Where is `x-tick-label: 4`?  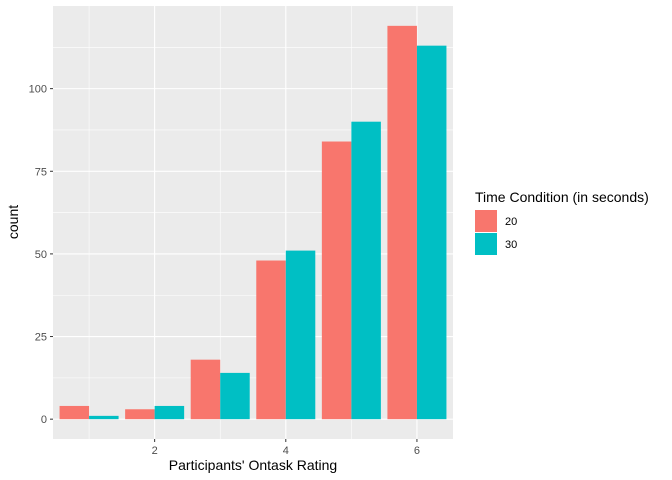 x-tick-label: 4 is located at coordinates (286, 451).